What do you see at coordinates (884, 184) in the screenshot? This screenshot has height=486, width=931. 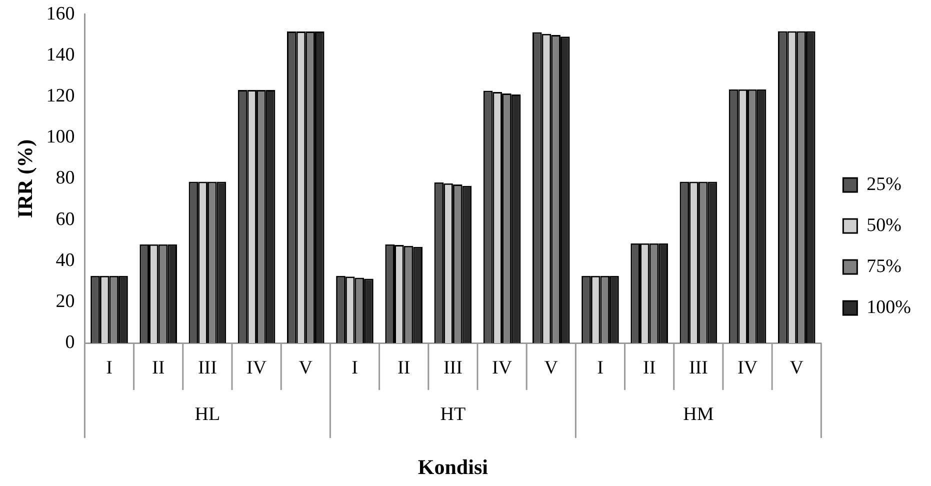 I see `legend-label: 25%` at bounding box center [884, 184].